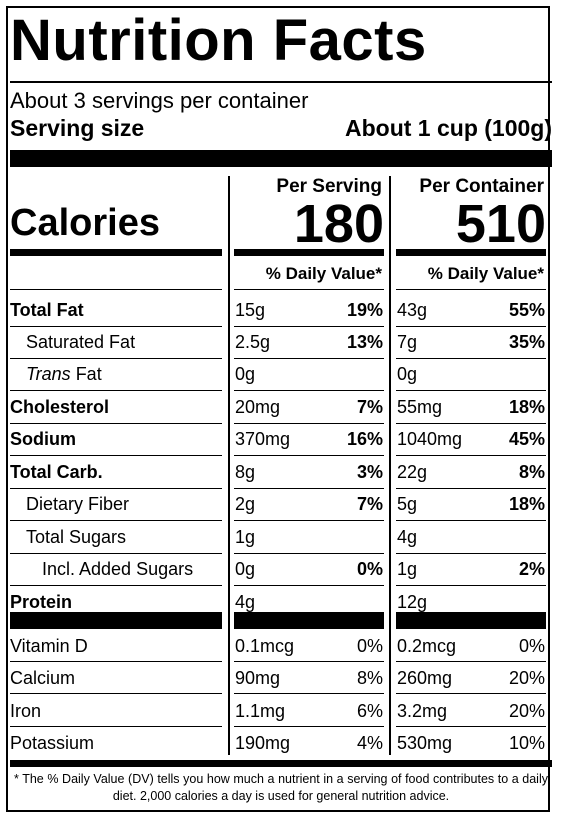  I want to click on vitamin-name: Potassium, so click(52, 743).